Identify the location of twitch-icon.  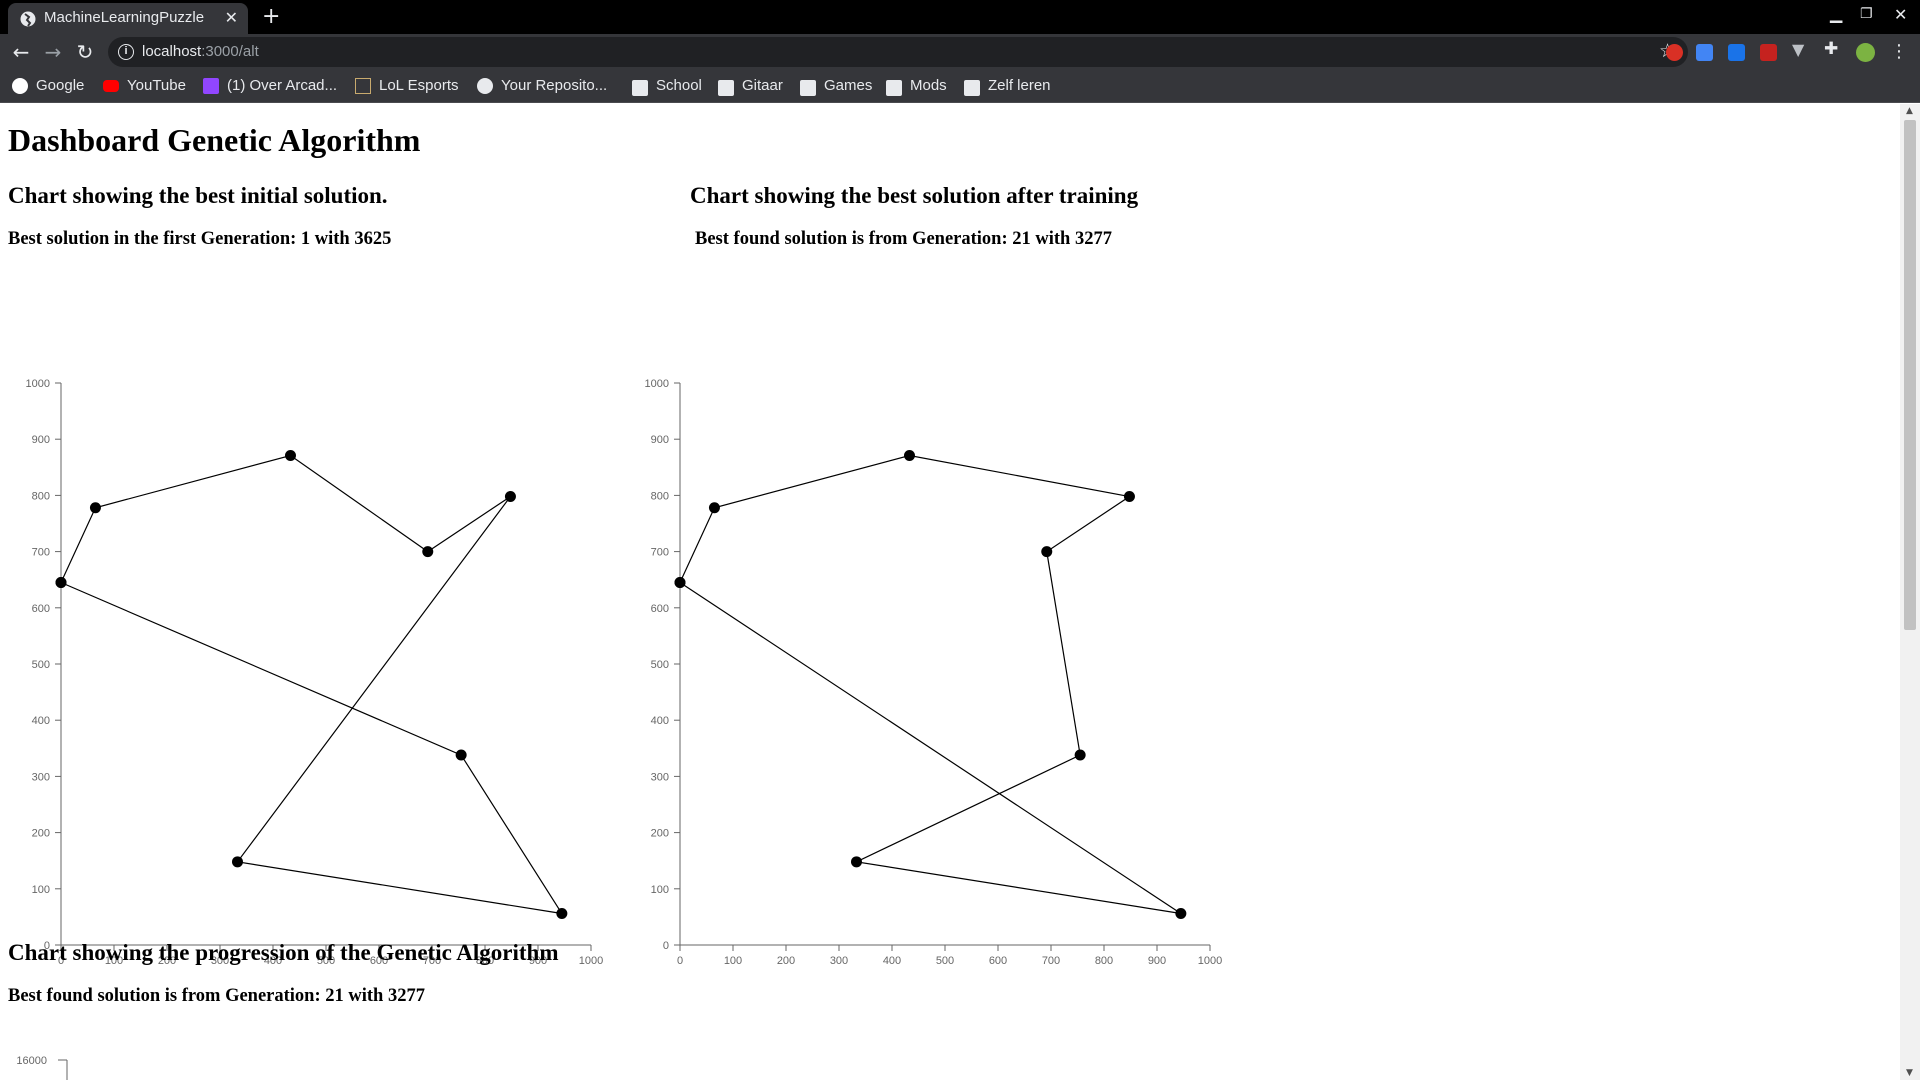
(211, 86).